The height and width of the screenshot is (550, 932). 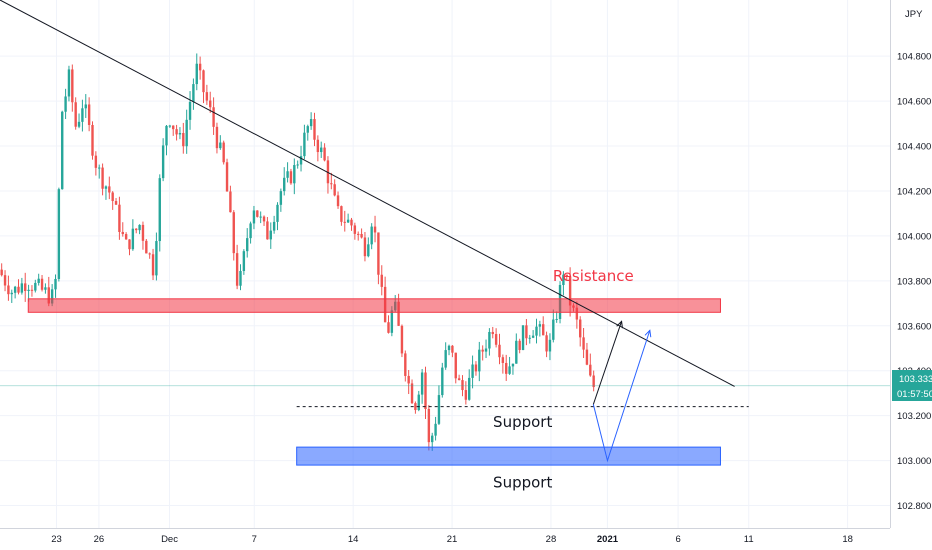 What do you see at coordinates (607, 363) in the screenshot?
I see `projection-path` at bounding box center [607, 363].